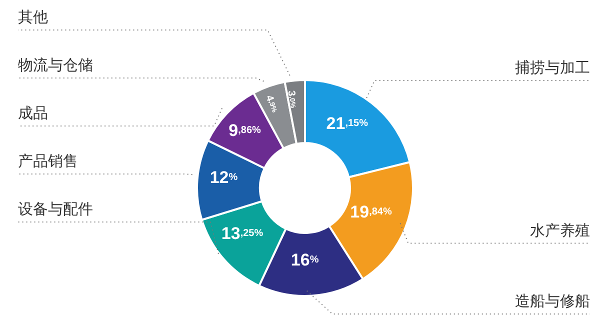 This screenshot has height=330, width=605. I want to click on data-label: 12%, so click(224, 177).